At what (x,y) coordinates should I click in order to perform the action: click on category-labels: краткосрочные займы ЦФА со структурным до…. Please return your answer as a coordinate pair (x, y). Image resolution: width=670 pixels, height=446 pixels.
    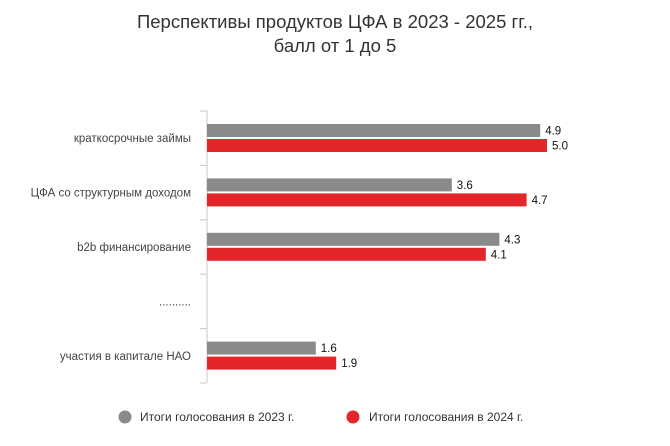
    Looking at the image, I should click on (111, 248).